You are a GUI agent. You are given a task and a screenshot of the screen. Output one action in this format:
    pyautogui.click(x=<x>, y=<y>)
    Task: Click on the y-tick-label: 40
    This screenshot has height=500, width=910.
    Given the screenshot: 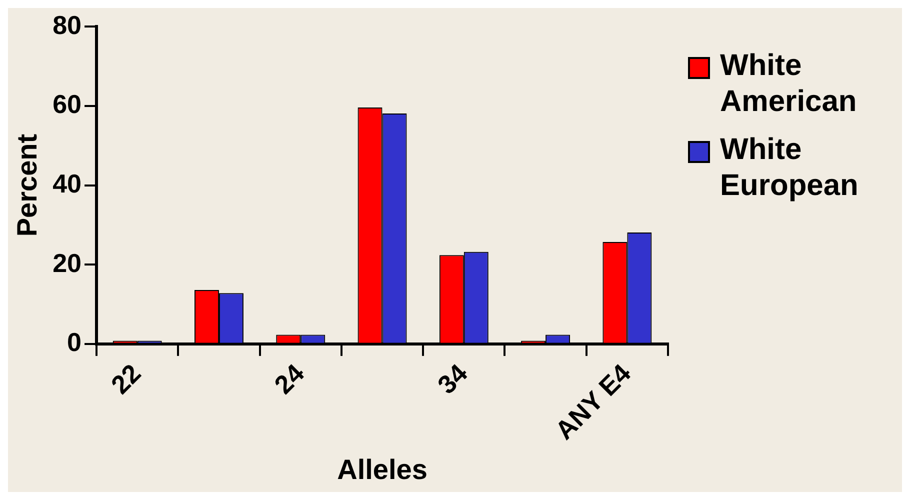 What is the action you would take?
    pyautogui.click(x=67, y=183)
    